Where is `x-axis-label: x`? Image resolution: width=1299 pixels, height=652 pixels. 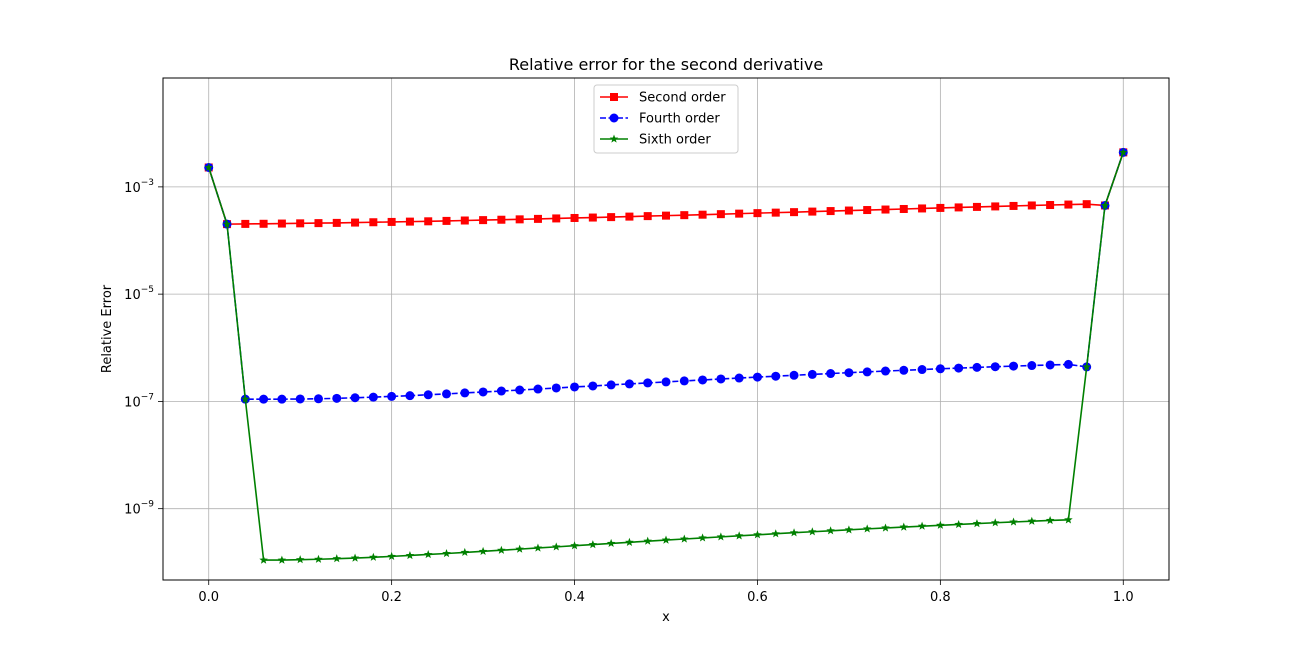 x-axis-label: x is located at coordinates (666, 617).